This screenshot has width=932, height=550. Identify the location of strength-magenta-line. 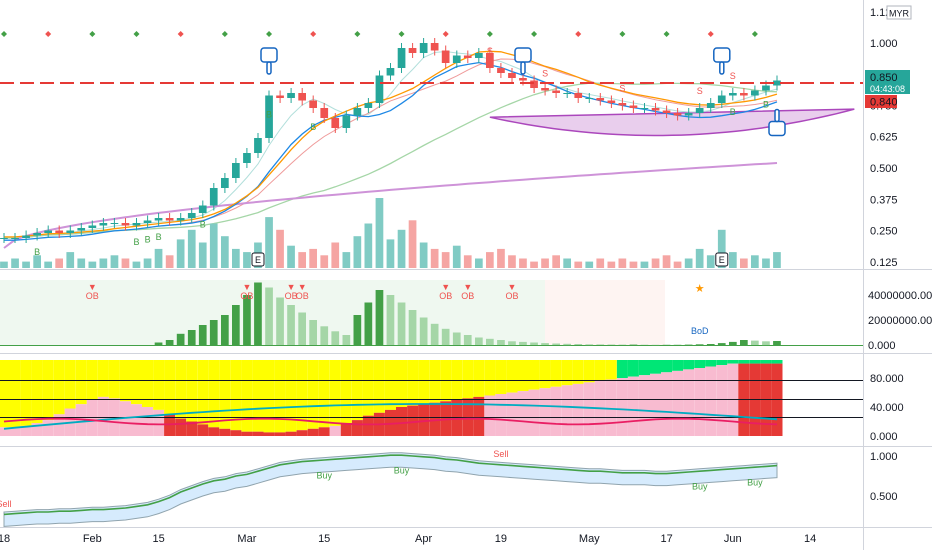
(390, 421).